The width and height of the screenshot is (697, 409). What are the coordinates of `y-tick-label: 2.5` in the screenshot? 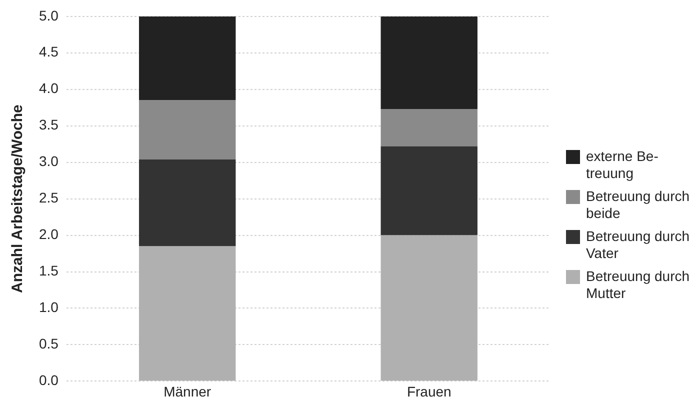 It's located at (48, 198).